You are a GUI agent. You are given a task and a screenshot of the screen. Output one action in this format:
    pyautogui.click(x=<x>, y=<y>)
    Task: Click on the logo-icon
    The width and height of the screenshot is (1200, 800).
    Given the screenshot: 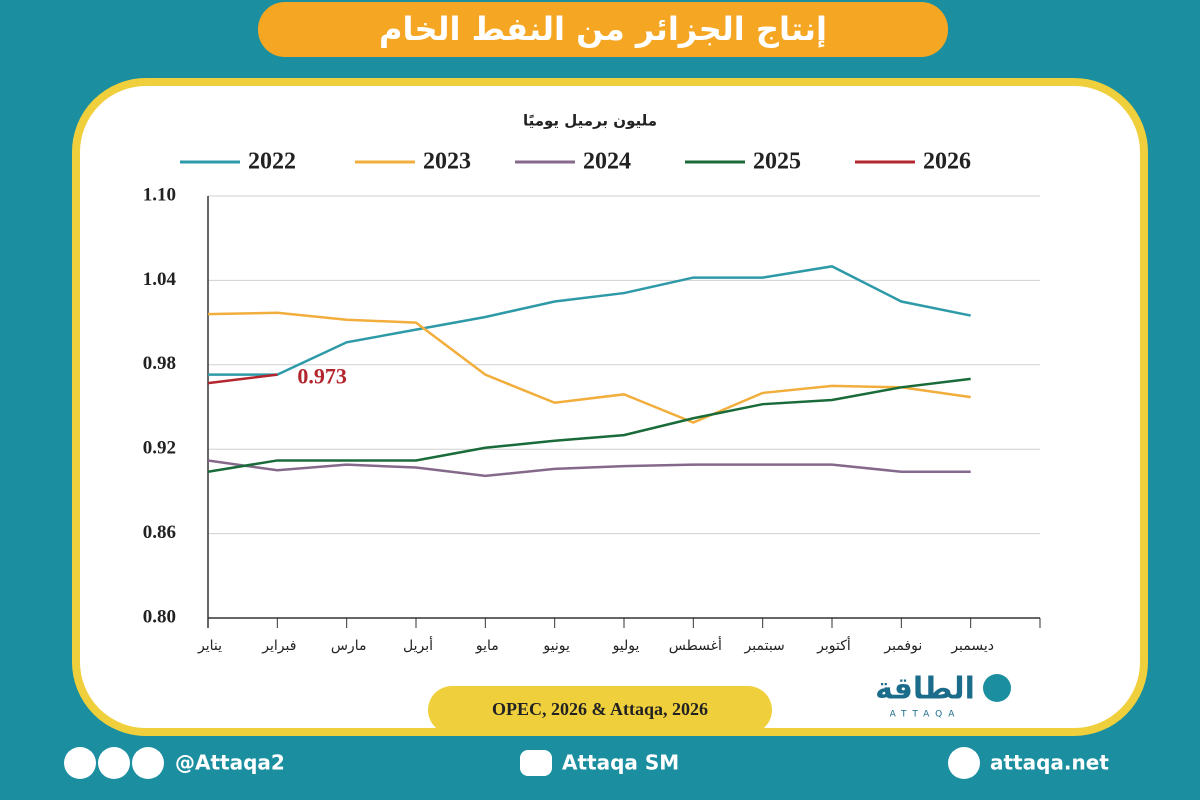 What is the action you would take?
    pyautogui.click(x=997, y=688)
    